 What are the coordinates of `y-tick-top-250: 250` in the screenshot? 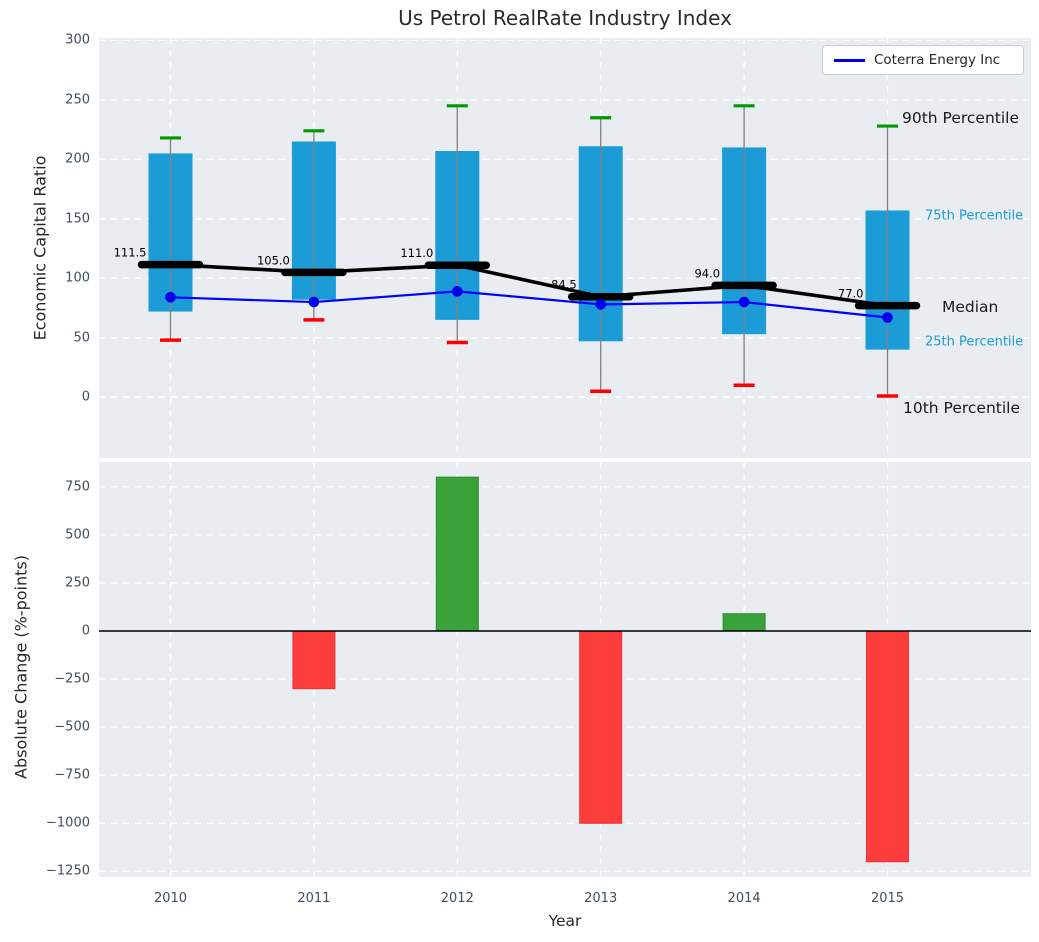 It's located at (77, 100).